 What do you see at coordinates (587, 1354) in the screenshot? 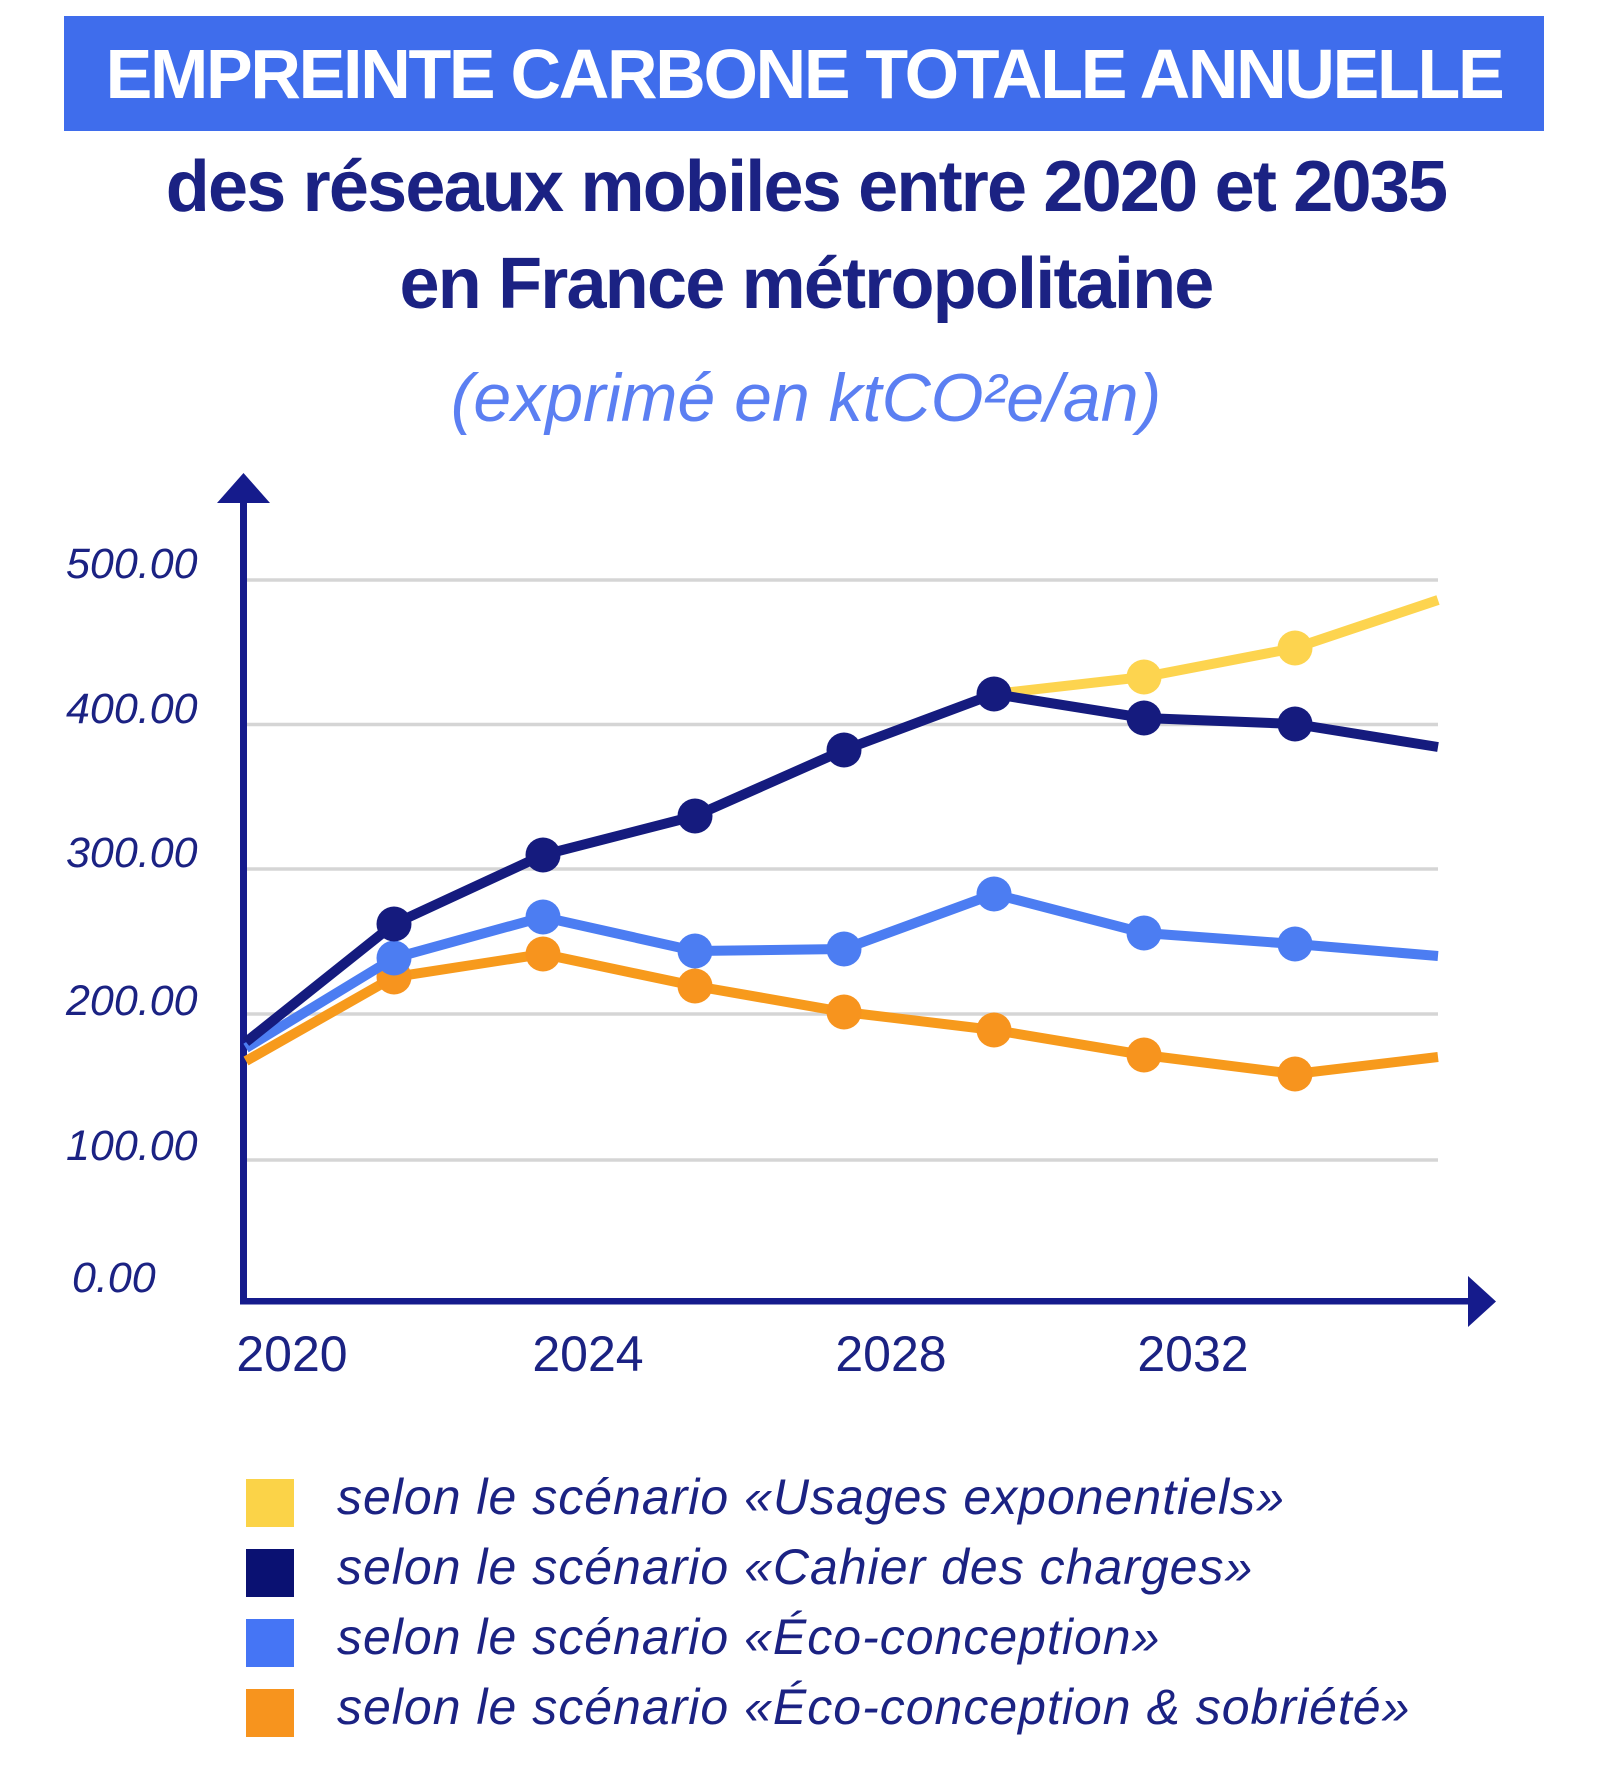
I see `svg-text: 2024` at bounding box center [587, 1354].